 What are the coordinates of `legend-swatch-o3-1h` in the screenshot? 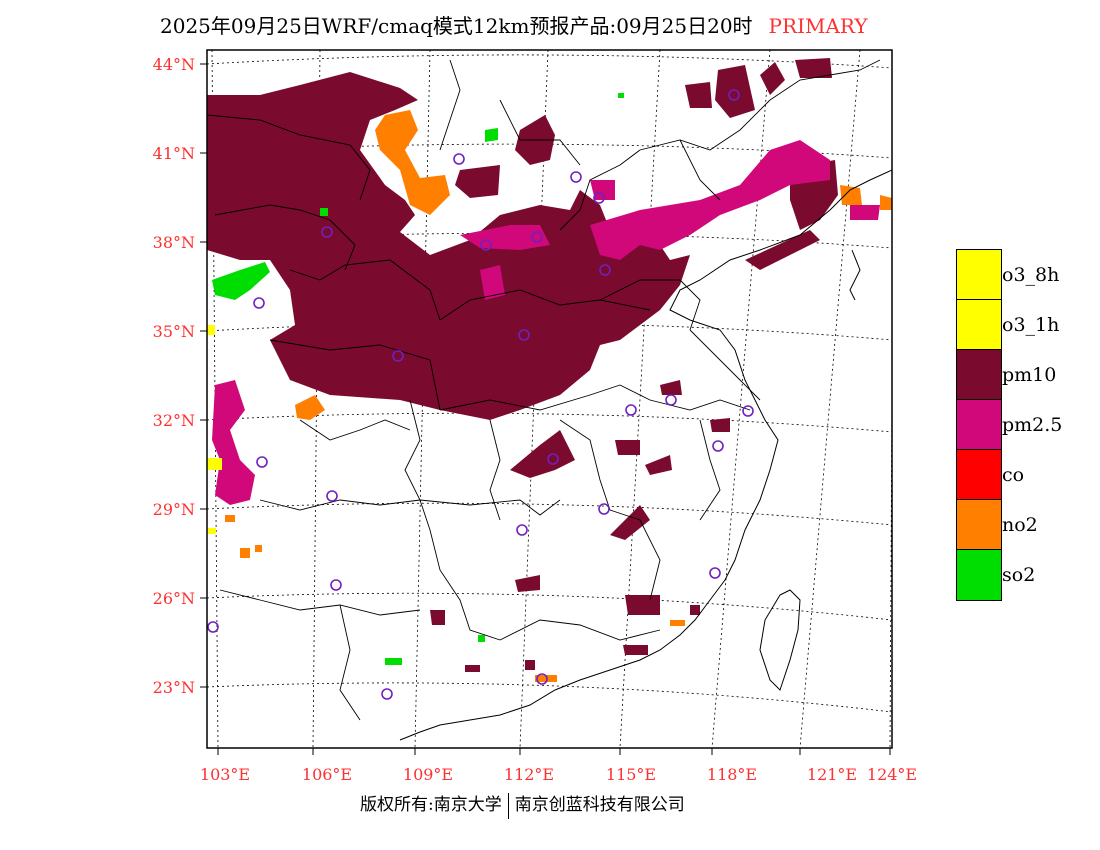 It's located at (979, 325).